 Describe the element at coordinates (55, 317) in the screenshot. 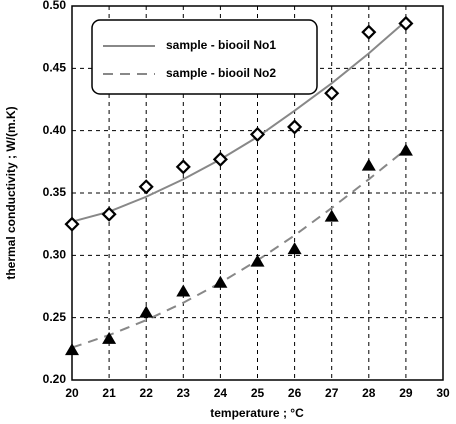

I see `y-tick-label: 0.25` at that location.